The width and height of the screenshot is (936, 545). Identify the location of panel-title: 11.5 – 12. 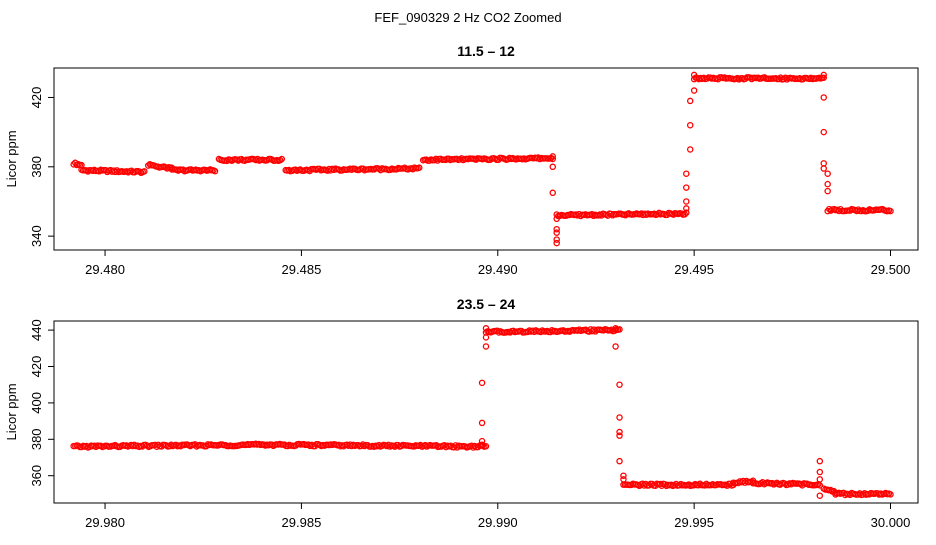
(486, 51).